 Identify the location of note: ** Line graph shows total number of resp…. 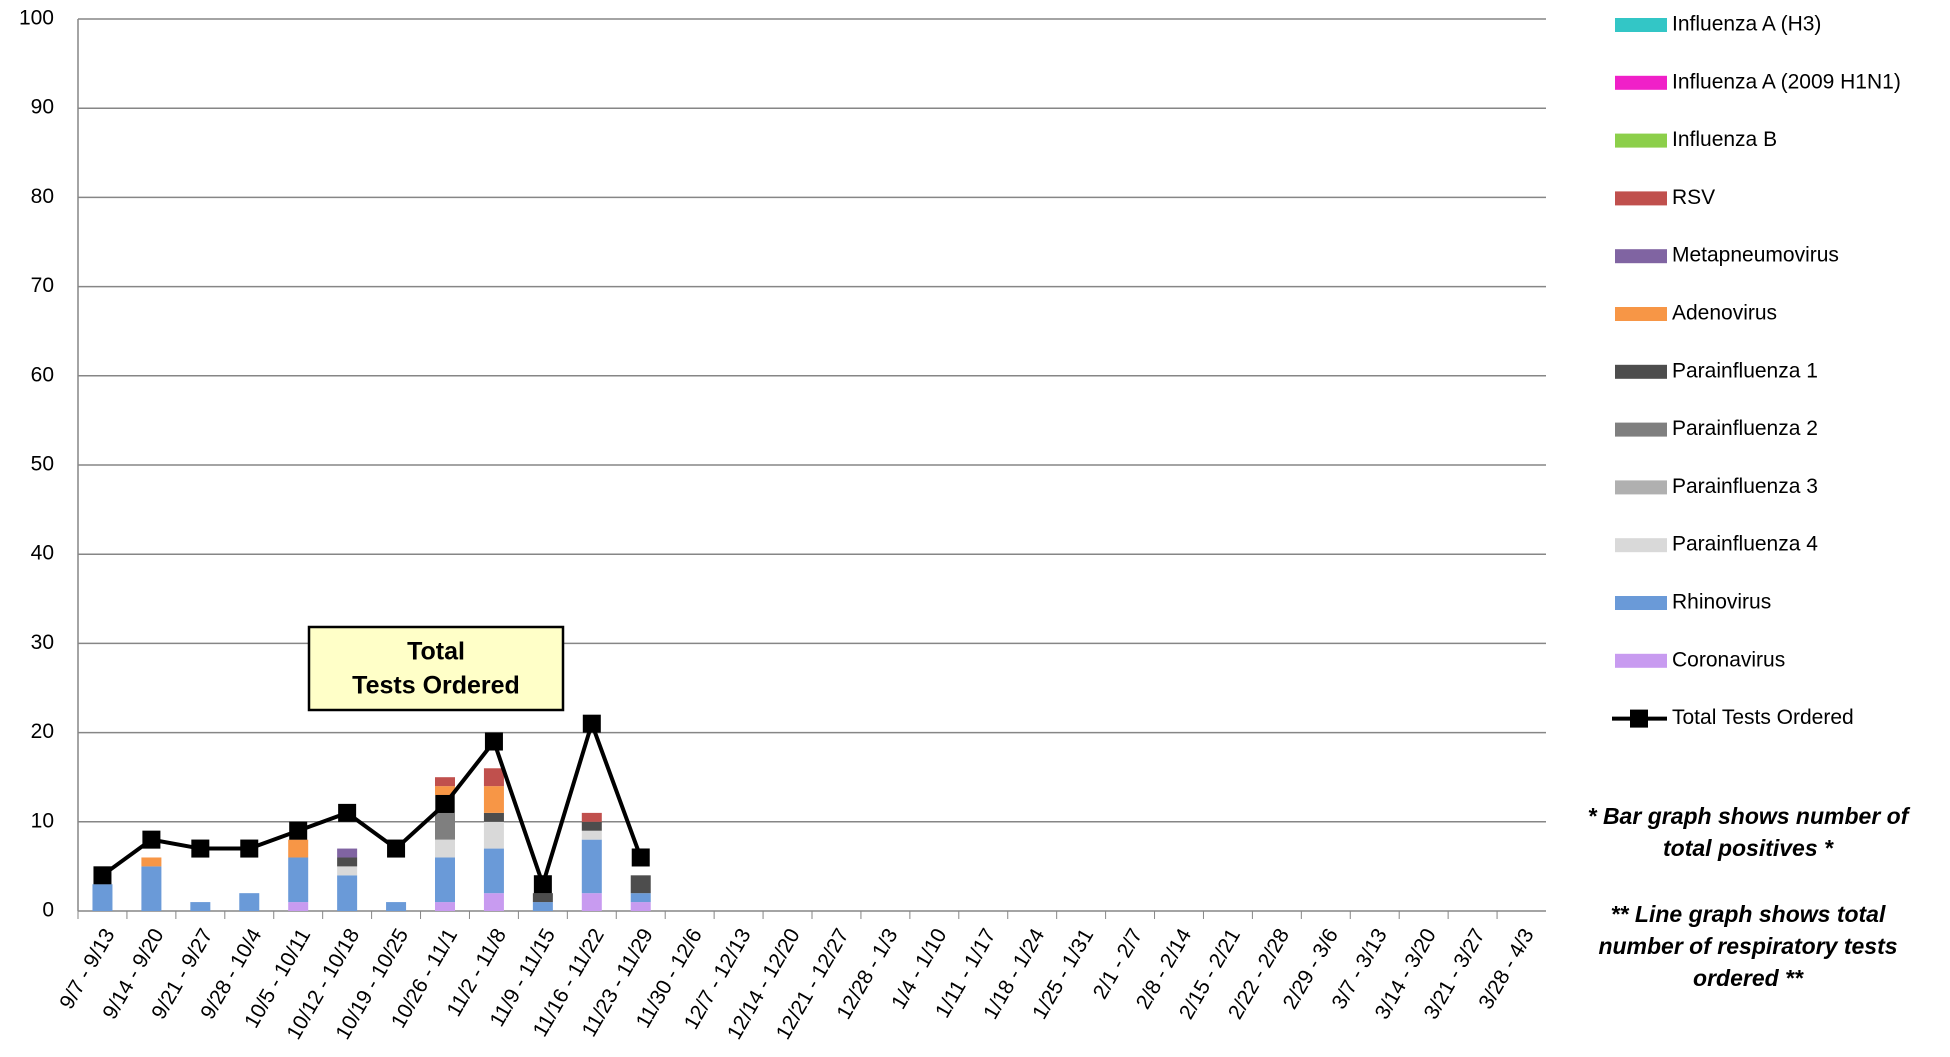
(1748, 946).